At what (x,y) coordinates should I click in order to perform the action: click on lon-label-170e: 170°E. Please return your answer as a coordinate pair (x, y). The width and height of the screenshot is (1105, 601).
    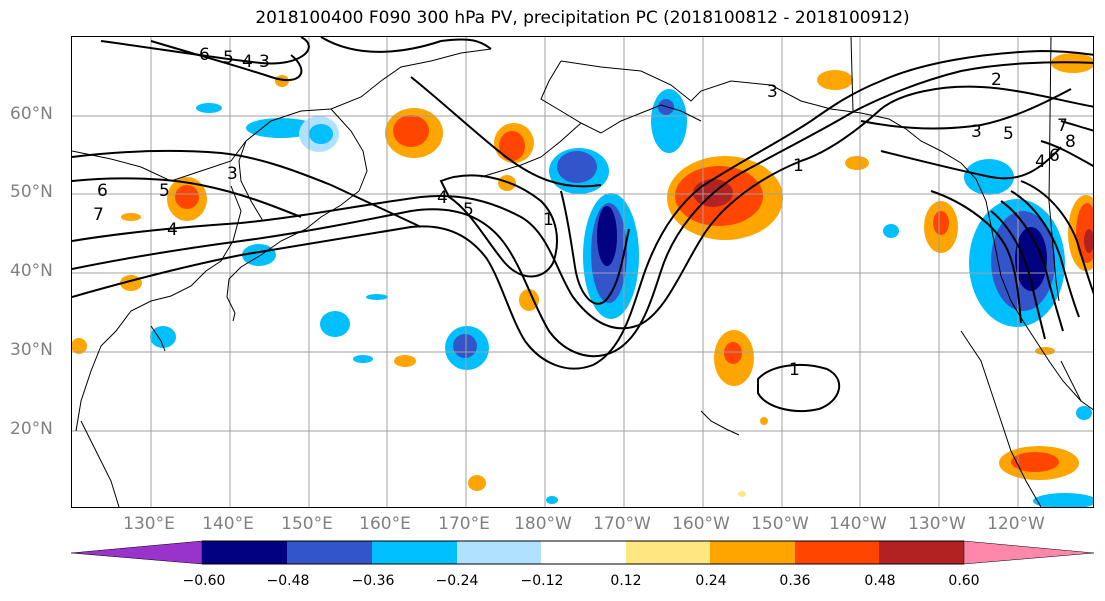
    Looking at the image, I should click on (464, 524).